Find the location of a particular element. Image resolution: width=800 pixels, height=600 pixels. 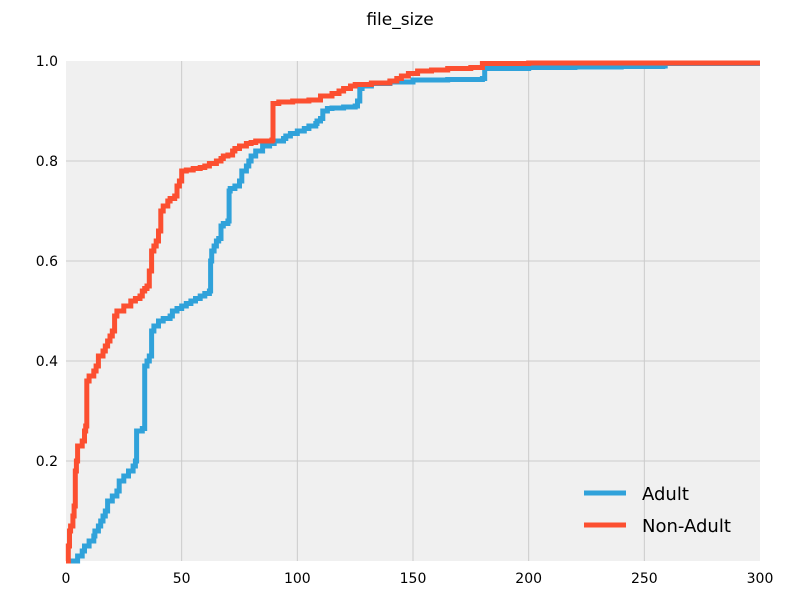

y-tick-label: 0.8 is located at coordinates (47, 162).